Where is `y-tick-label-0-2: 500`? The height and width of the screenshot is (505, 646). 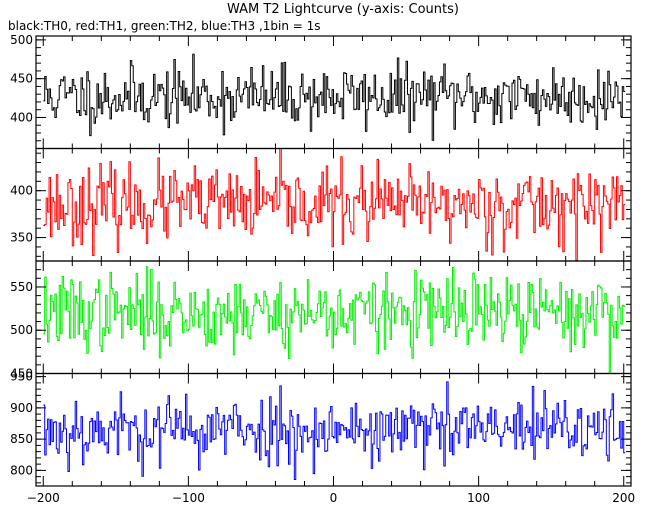
y-tick-label-0-2: 500 is located at coordinates (21, 40).